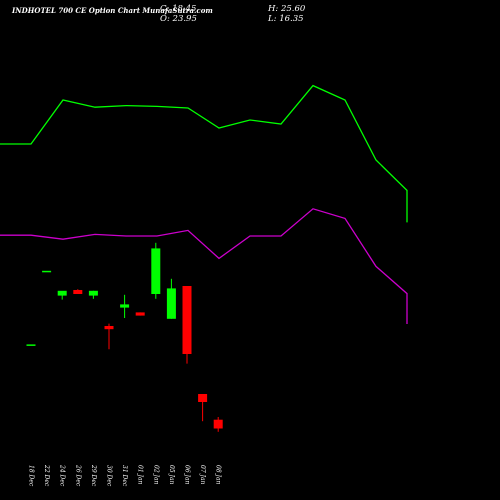  I want to click on candles-layer, so click(124, 337).